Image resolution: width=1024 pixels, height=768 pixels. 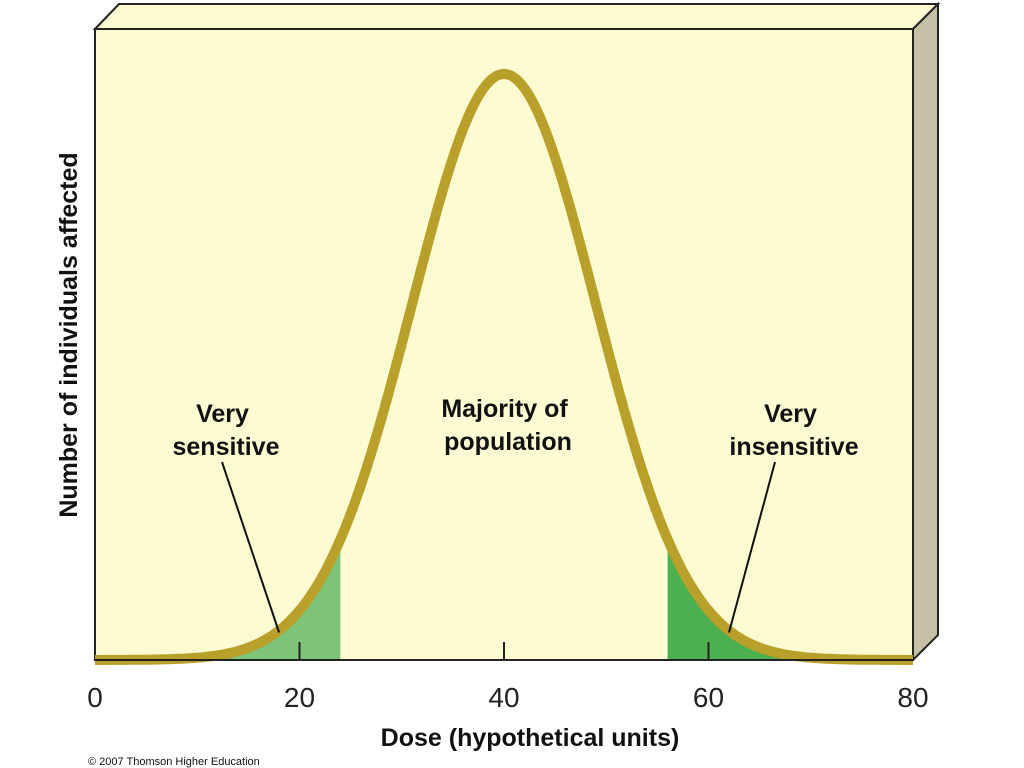 I want to click on x-tick-label-0: 0, so click(x=95, y=697).